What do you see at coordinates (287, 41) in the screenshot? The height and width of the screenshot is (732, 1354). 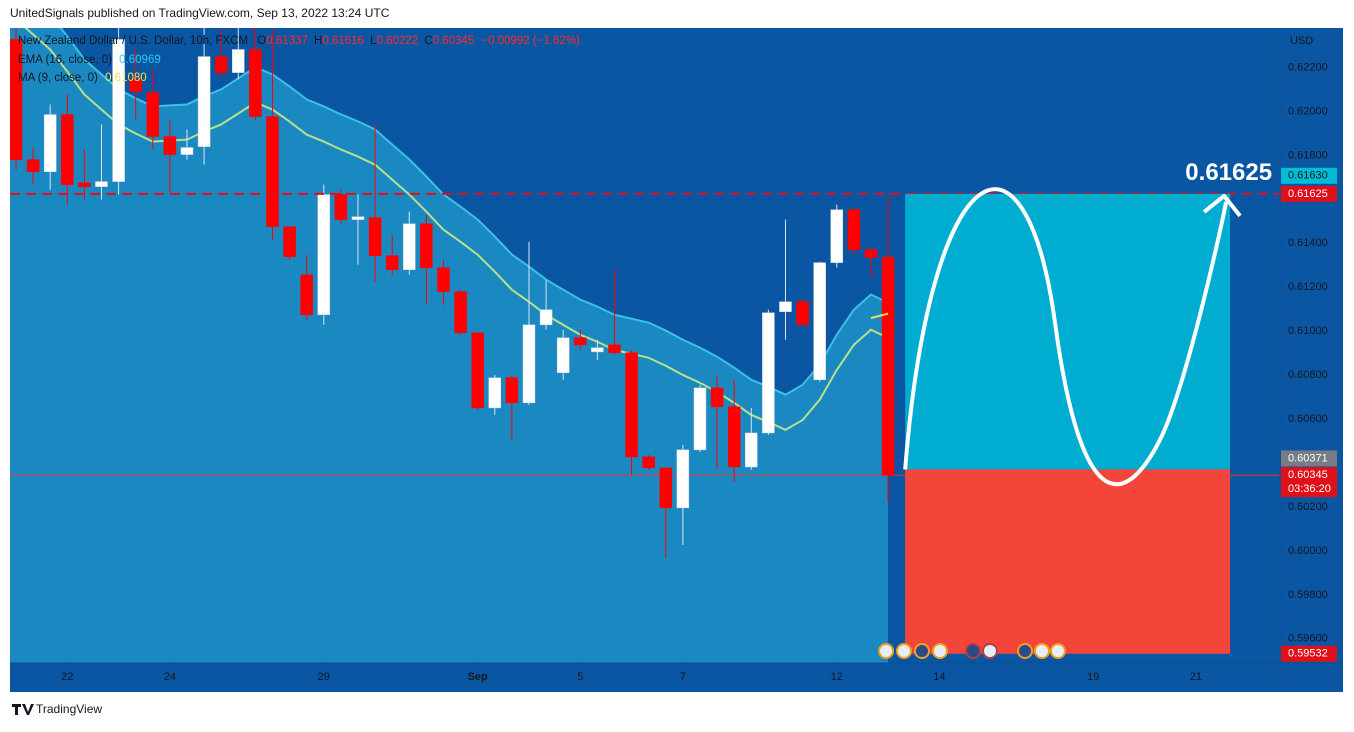 I see `ohlc-value: 0.61337` at bounding box center [287, 41].